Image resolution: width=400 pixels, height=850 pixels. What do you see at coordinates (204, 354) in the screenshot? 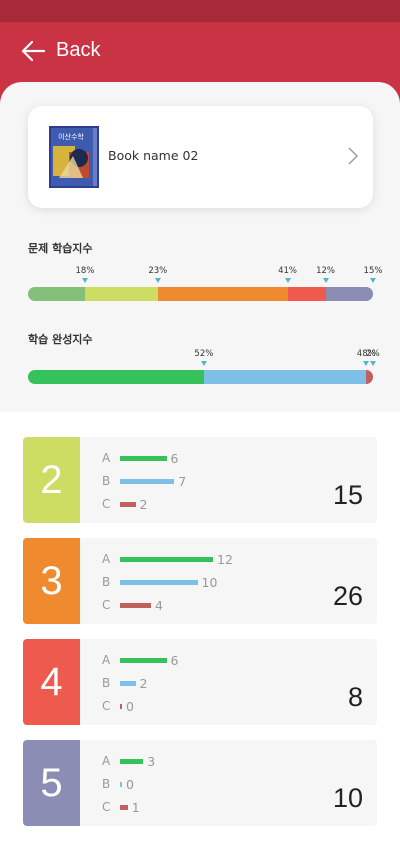
I see `completion-index-percent-label: 52%` at bounding box center [204, 354].